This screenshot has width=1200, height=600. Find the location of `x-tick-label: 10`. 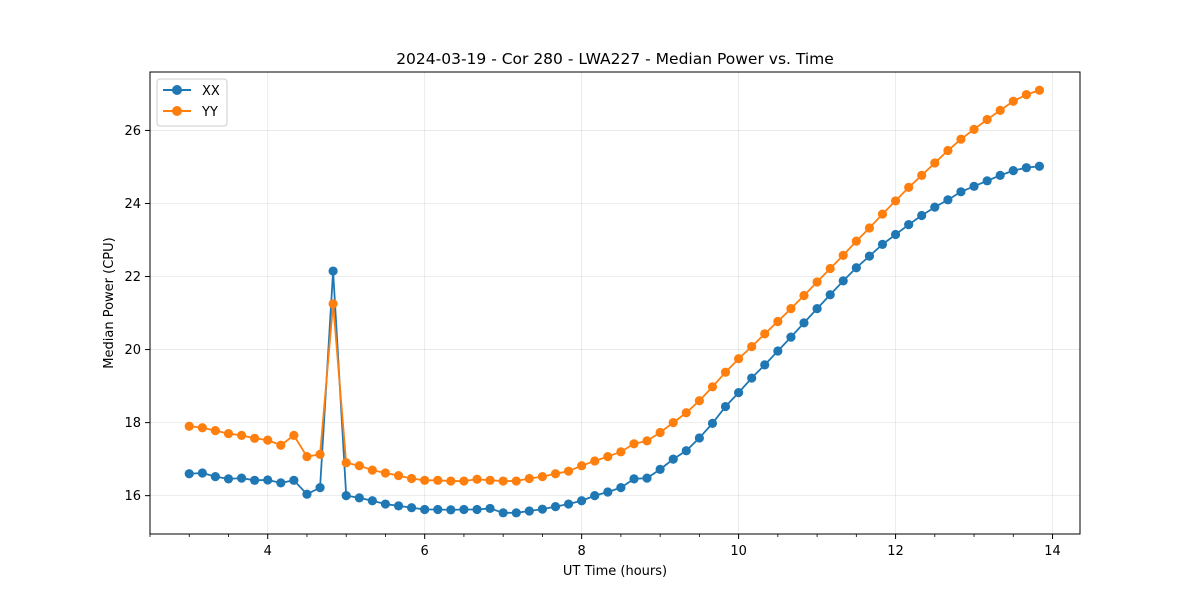

x-tick-label: 10 is located at coordinates (738, 551).